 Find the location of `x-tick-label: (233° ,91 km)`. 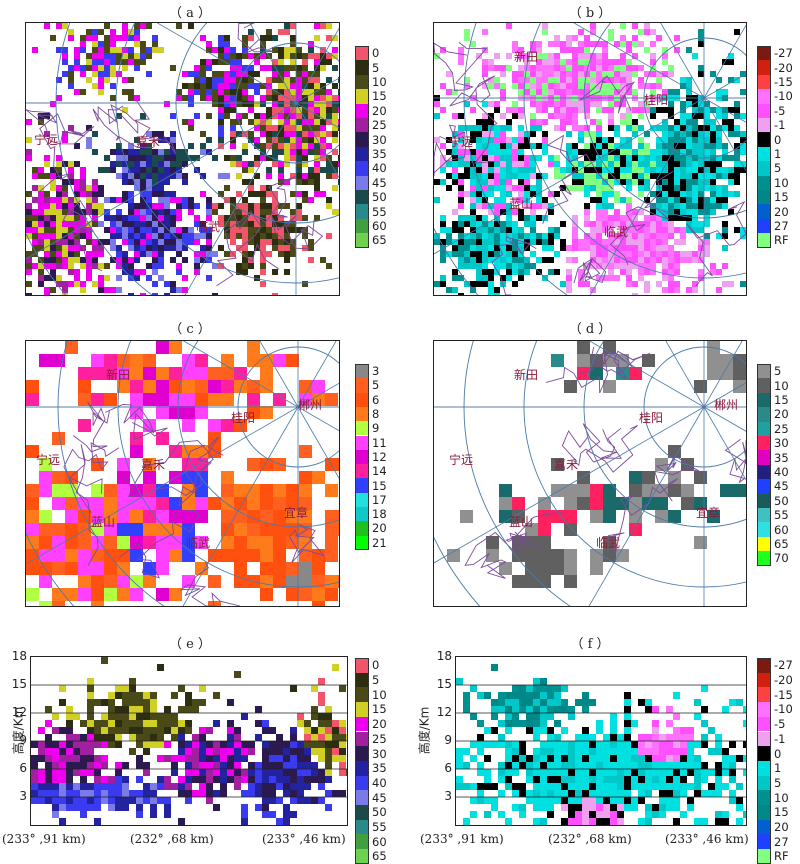

x-tick-label: (233° ,91 km) is located at coordinates (44, 839).